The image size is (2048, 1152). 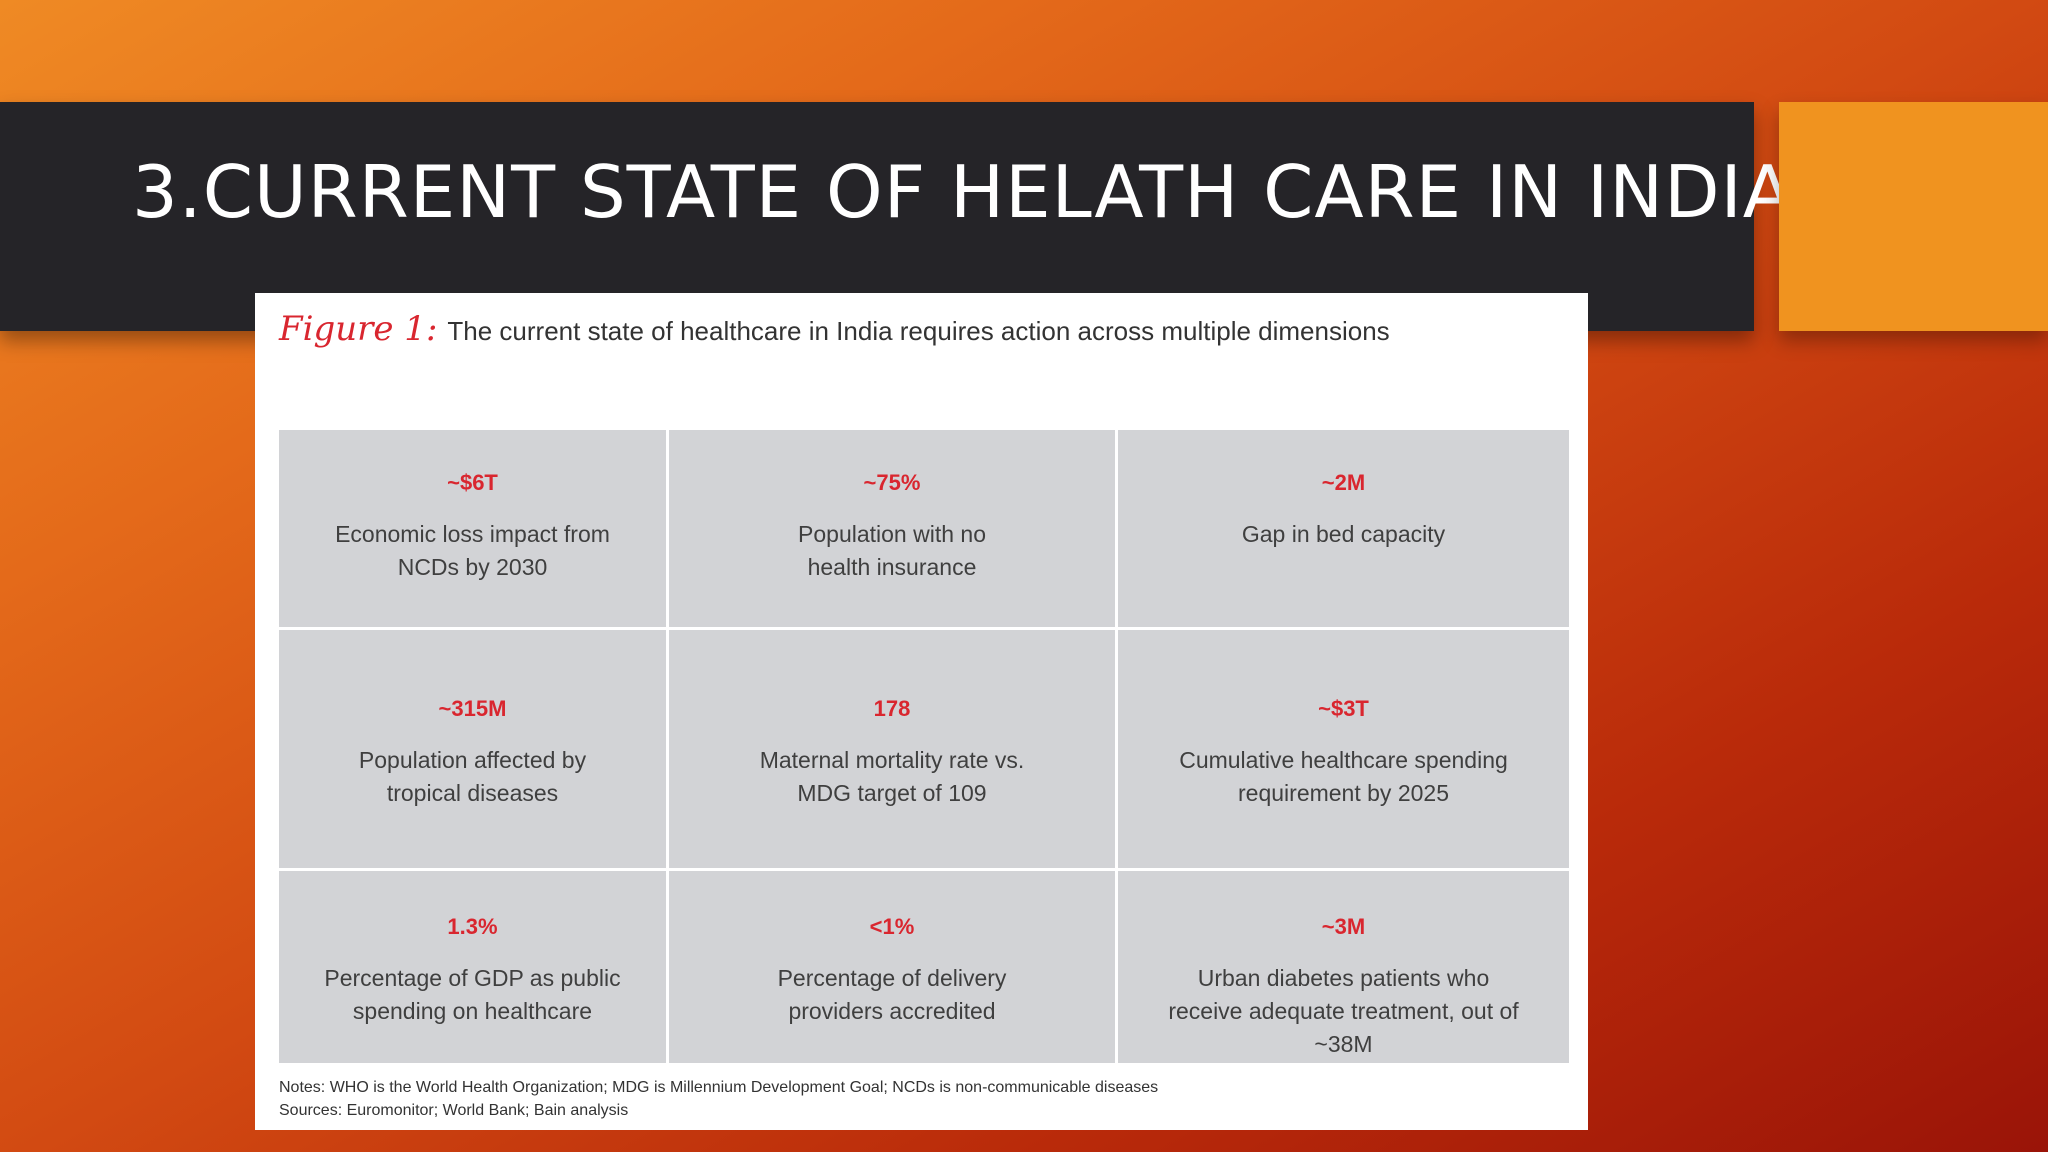 I want to click on stat-cell: ~2M Gap in bed capacity, so click(x=1343, y=528).